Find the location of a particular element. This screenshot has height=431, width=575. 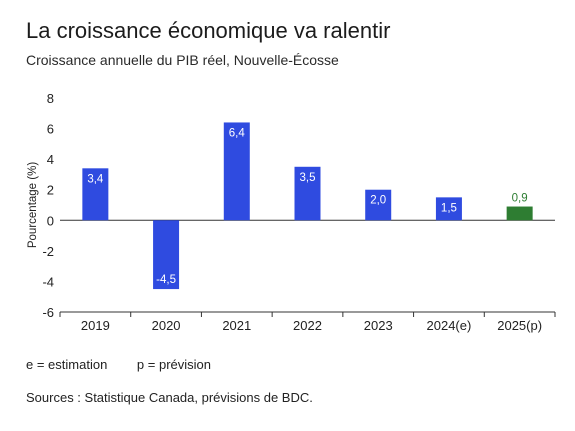

x-tick-label: 2019 is located at coordinates (95, 325).